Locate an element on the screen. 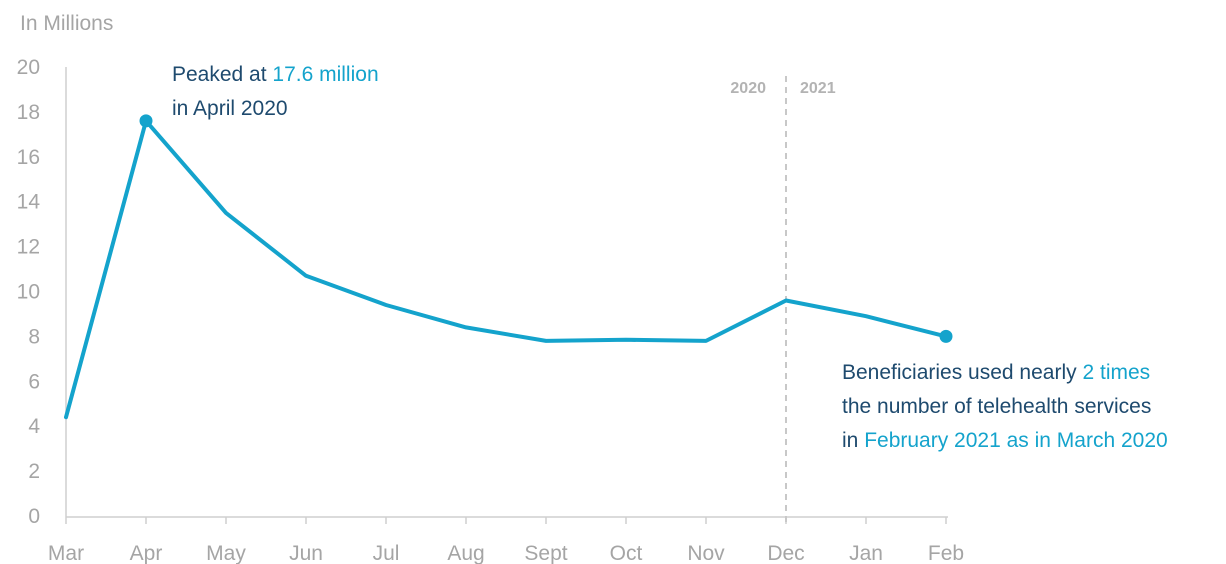 This screenshot has width=1226, height=564. peak-annotation-highlight: 17.6 million is located at coordinates (325, 74).